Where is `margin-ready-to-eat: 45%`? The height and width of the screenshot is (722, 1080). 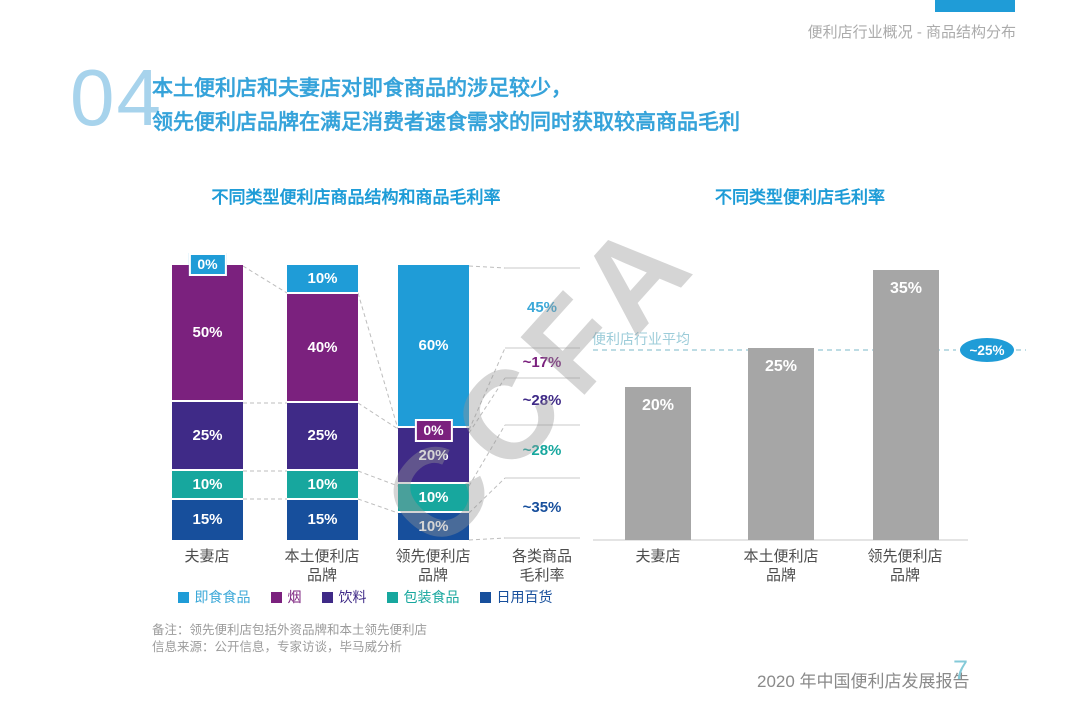
margin-ready-to-eat: 45% is located at coordinates (542, 307).